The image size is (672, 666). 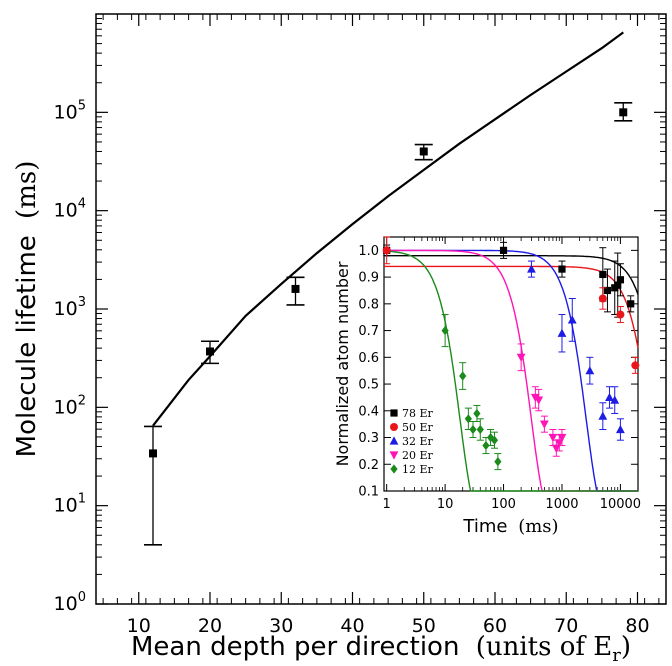 What do you see at coordinates (352, 626) in the screenshot?
I see `main-x-tick-label: 40` at bounding box center [352, 626].